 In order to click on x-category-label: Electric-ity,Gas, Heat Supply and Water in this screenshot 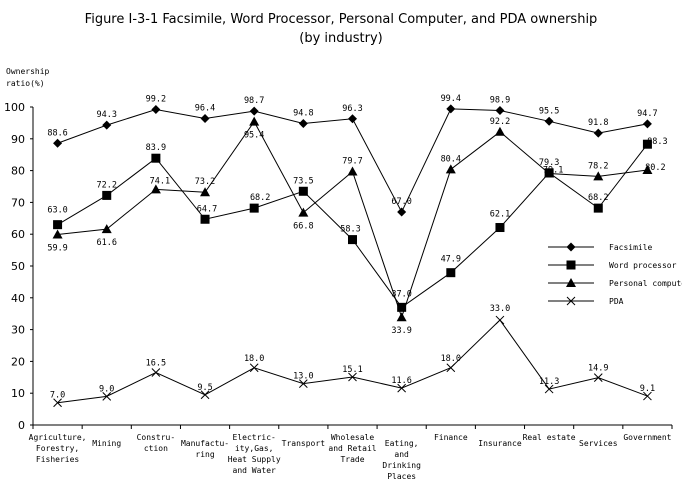, I will do `click(254, 454)`.